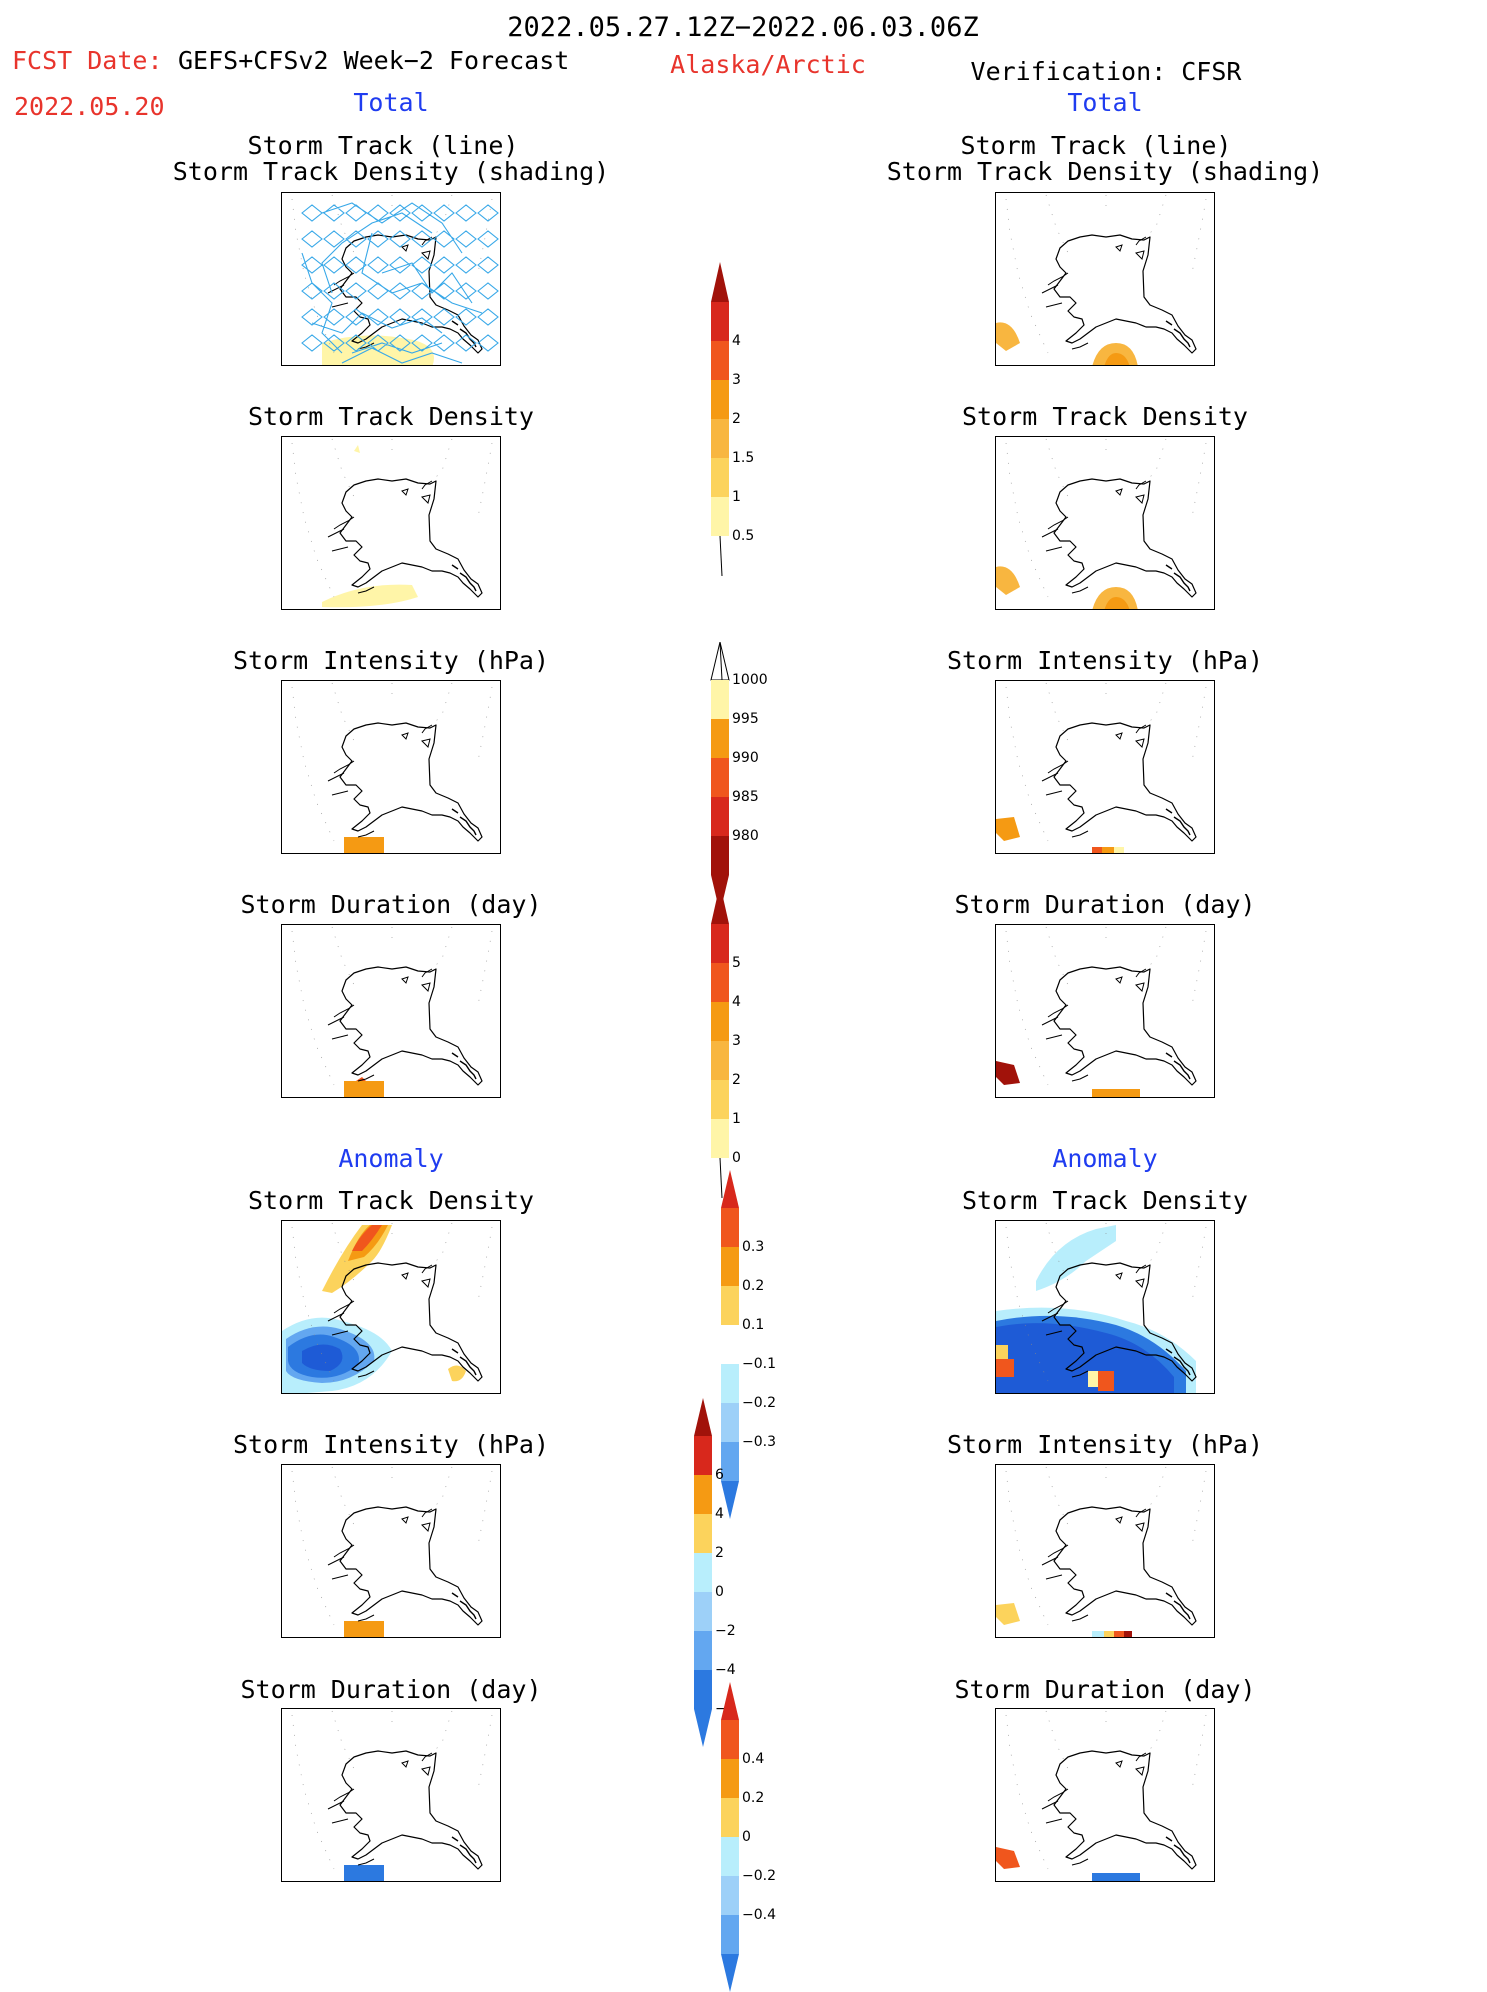 The width and height of the screenshot is (1487, 1992). What do you see at coordinates (736, 963) in the screenshot?
I see `cb-duration-total-tick-label: 5` at bounding box center [736, 963].